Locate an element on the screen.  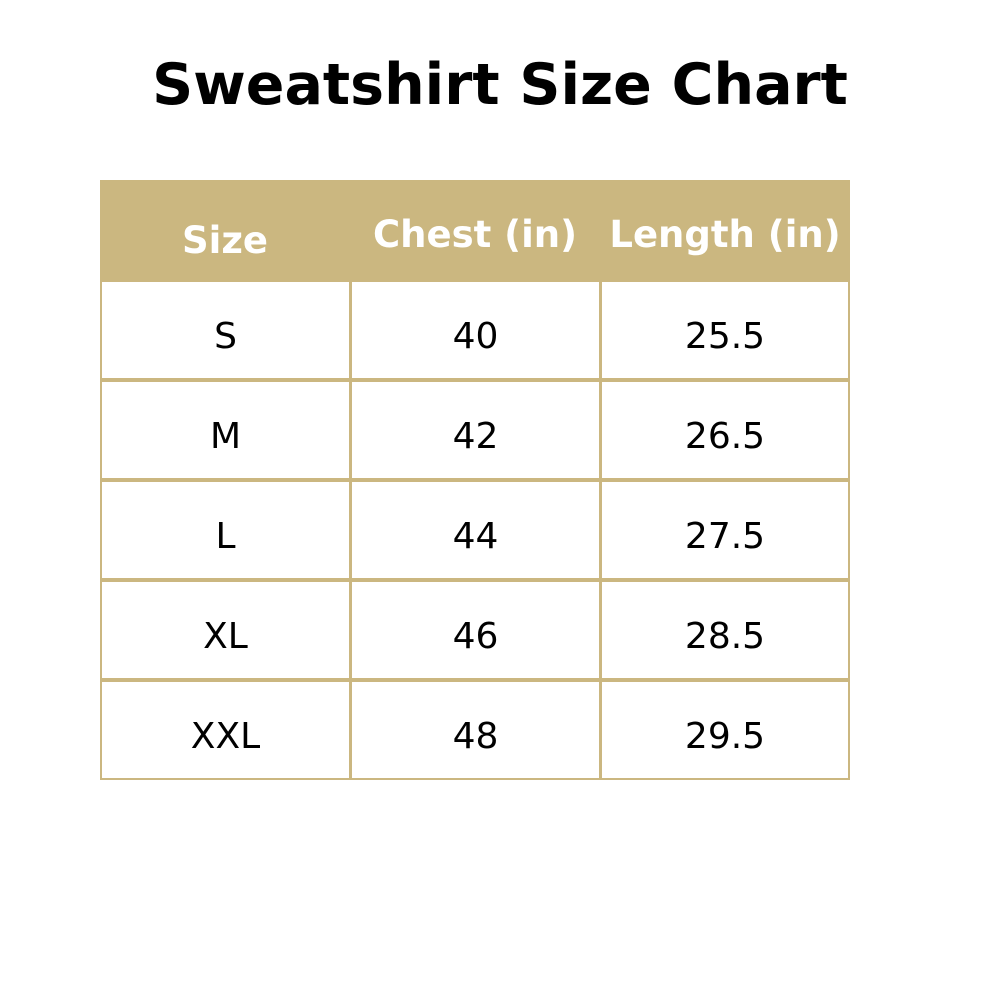
table-cell: 42 is located at coordinates (475, 430).